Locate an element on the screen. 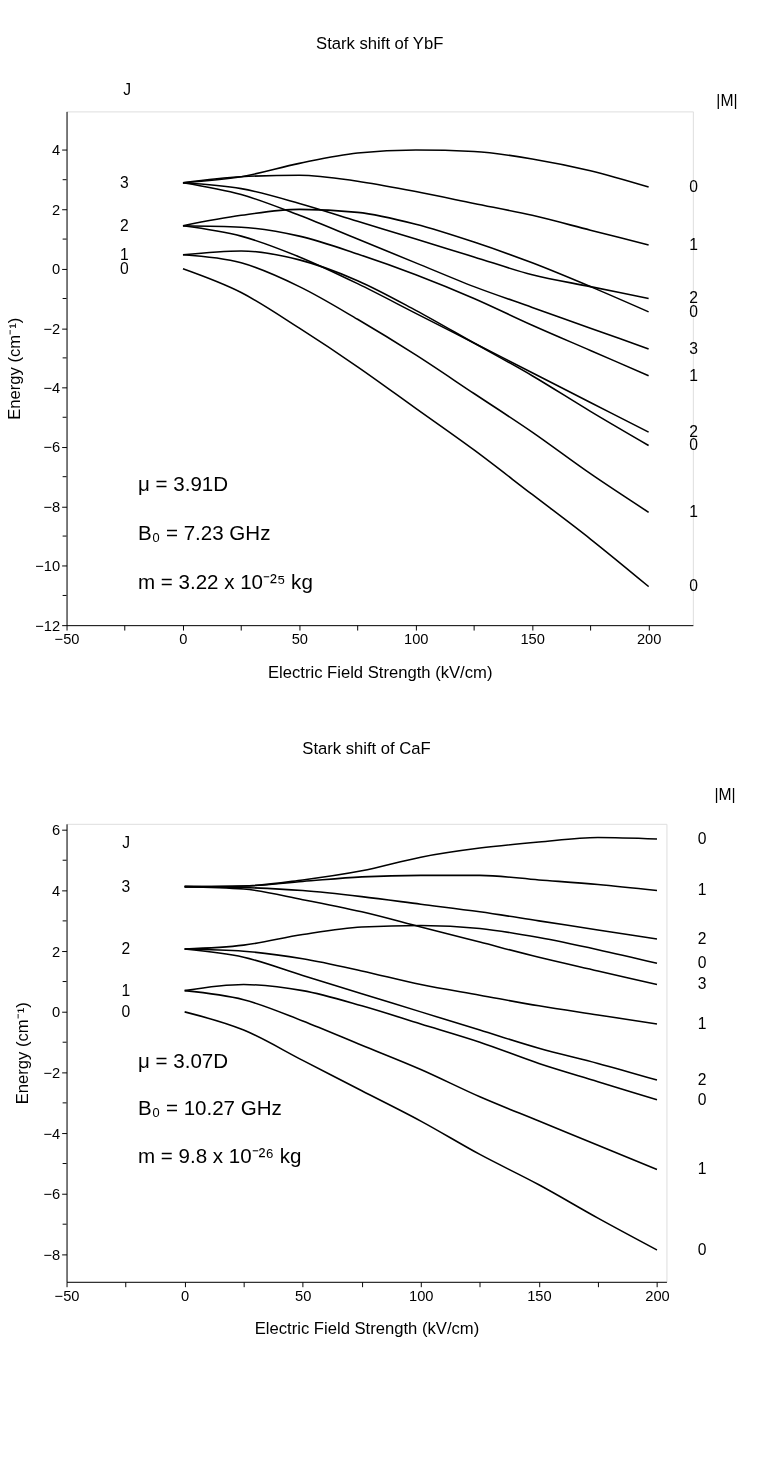  y-tick-label: −10 is located at coordinates (48, 566).